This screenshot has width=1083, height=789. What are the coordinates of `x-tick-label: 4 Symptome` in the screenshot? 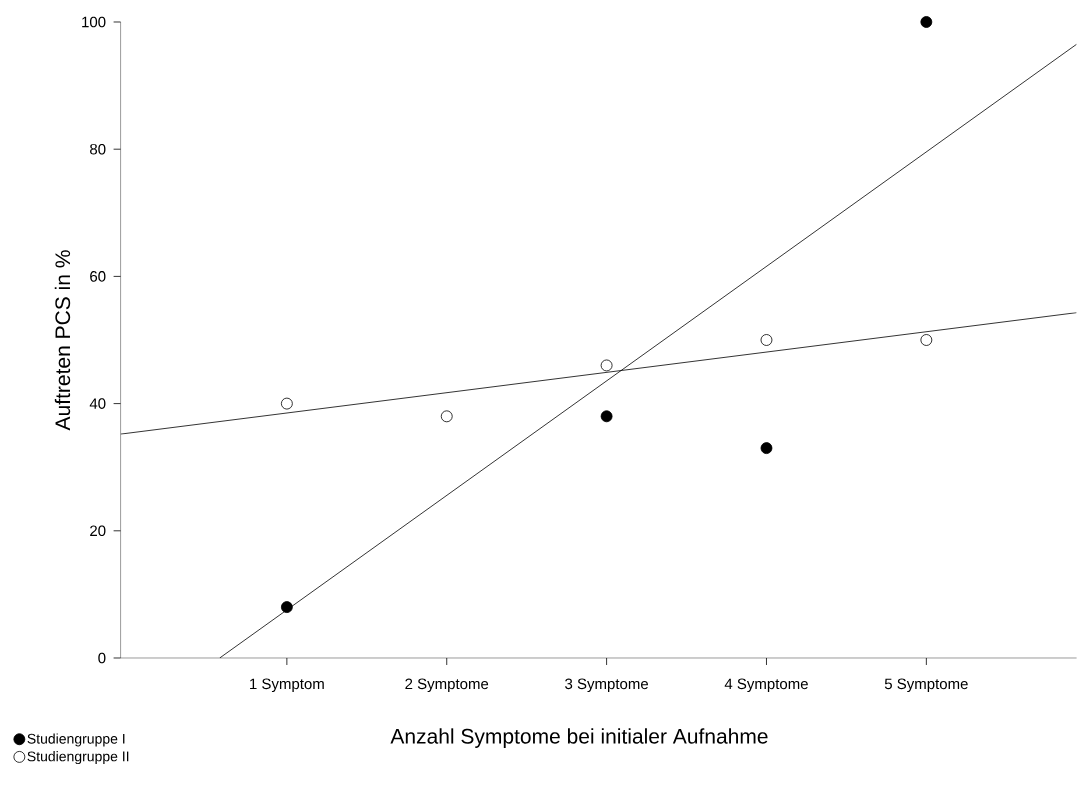 It's located at (766, 685).